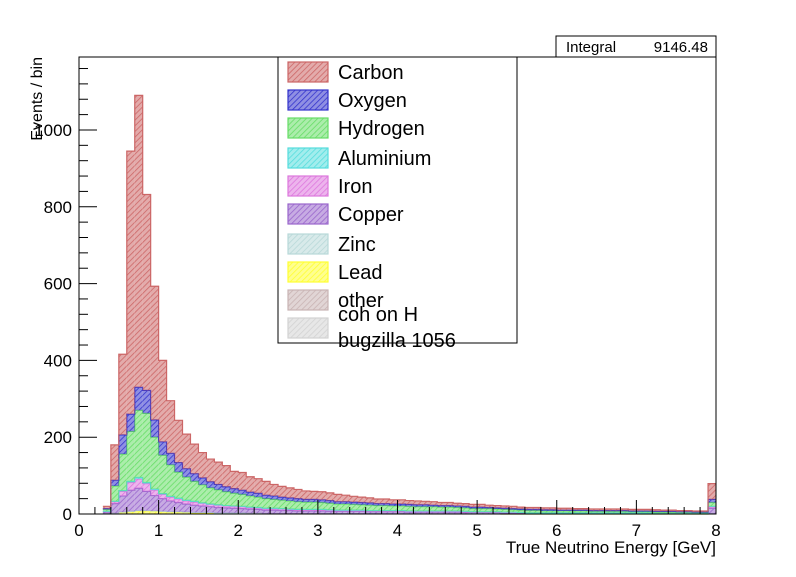 The width and height of the screenshot is (796, 577). I want to click on y-tick-label: 800, so click(58, 207).